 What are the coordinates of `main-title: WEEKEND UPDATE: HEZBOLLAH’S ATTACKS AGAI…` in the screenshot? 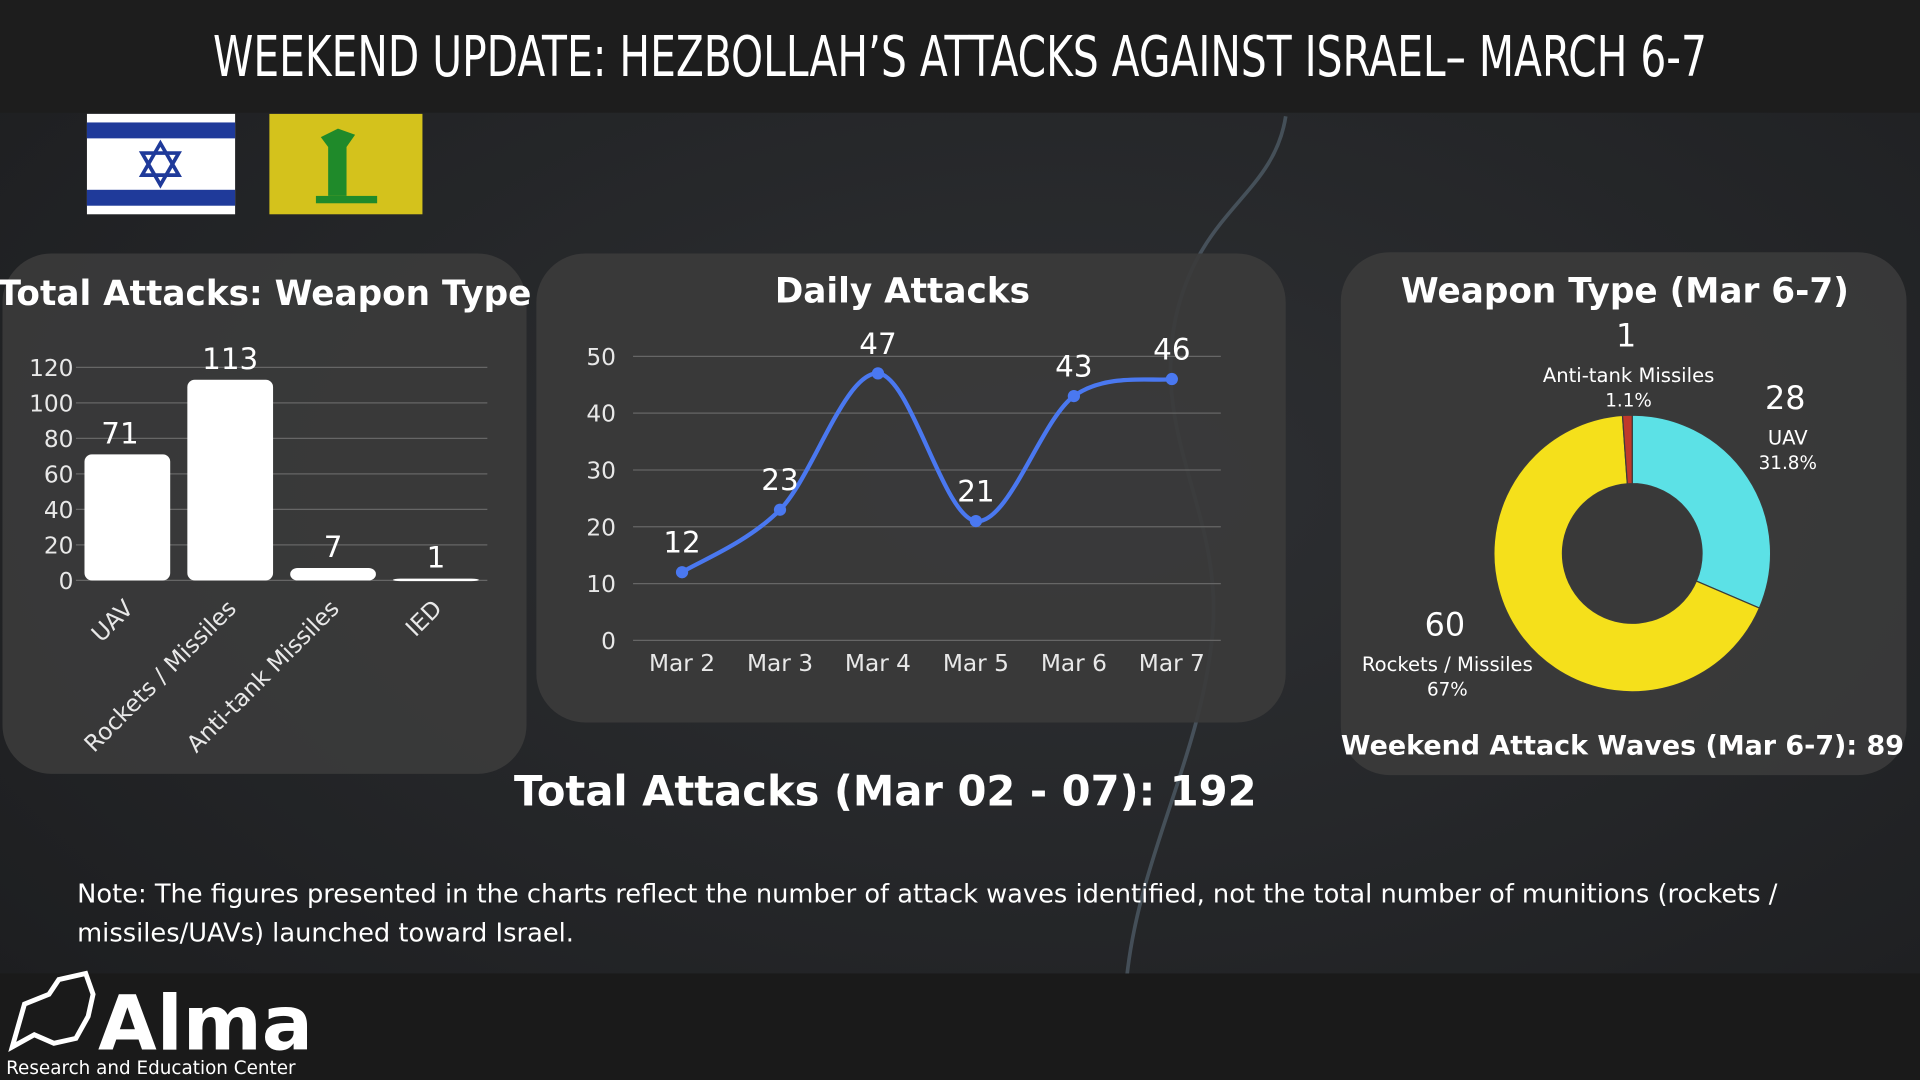 It's located at (960, 57).